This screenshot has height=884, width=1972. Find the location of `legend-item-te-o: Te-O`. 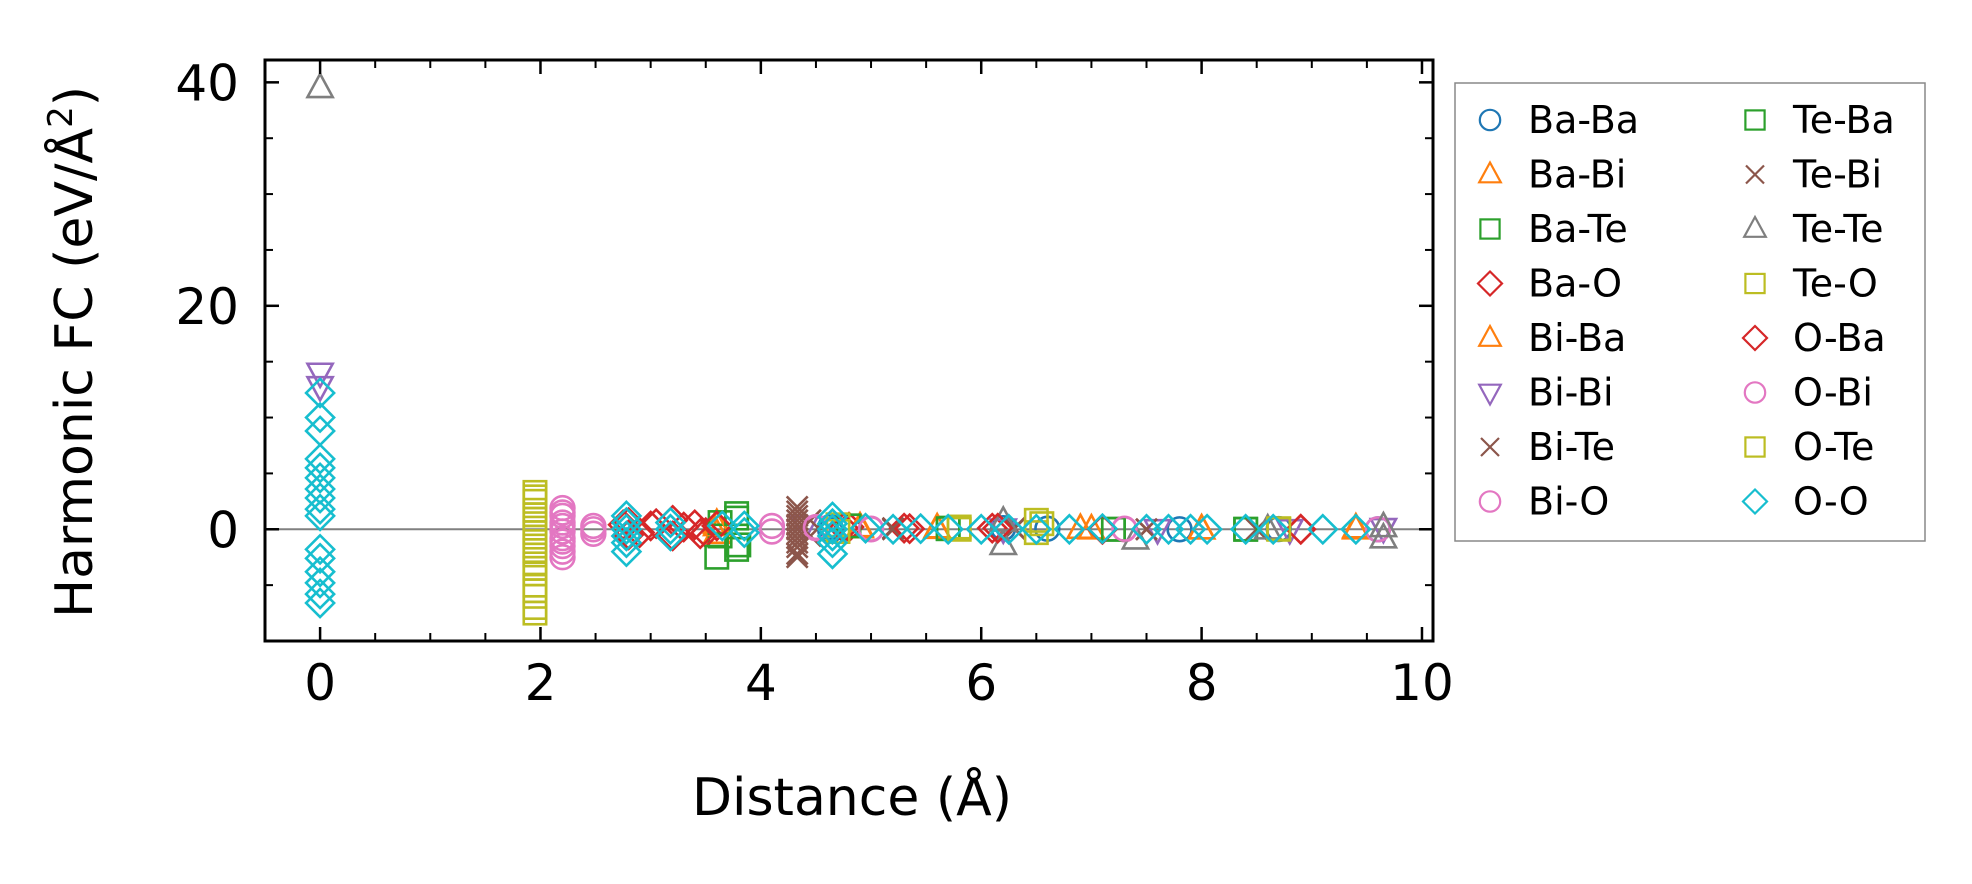

legend-item-te-o: Te-O is located at coordinates (1811, 284).